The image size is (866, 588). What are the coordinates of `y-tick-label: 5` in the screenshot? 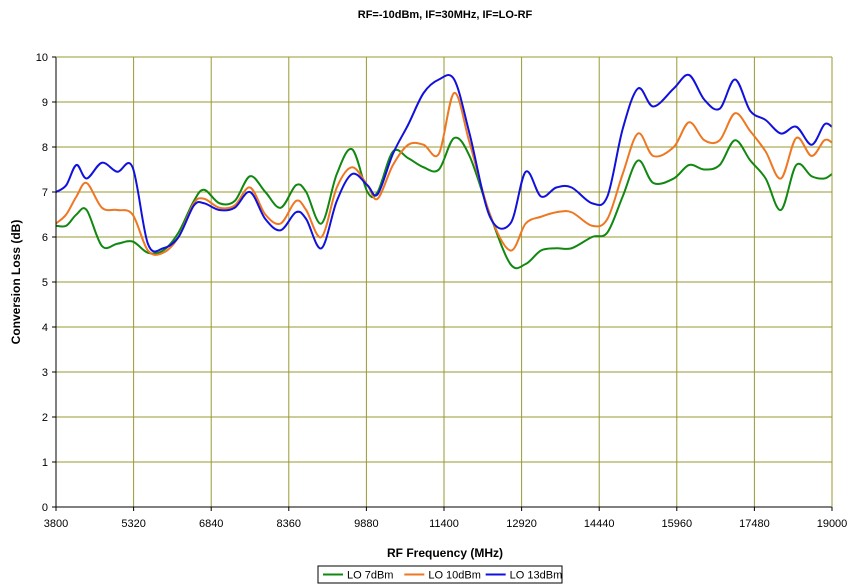 It's located at (45, 283).